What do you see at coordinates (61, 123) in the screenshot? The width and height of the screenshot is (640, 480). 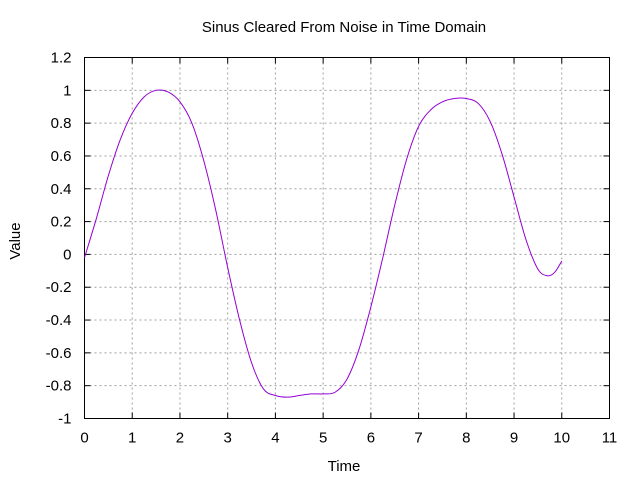 I see `y-tick-label: 0.8` at bounding box center [61, 123].